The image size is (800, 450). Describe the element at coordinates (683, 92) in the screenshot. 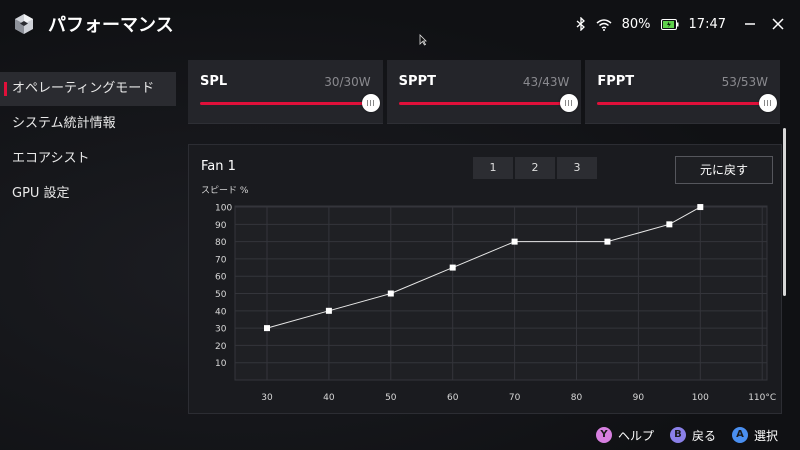

I see `fppt-panel: FPPT 53/53W` at that location.